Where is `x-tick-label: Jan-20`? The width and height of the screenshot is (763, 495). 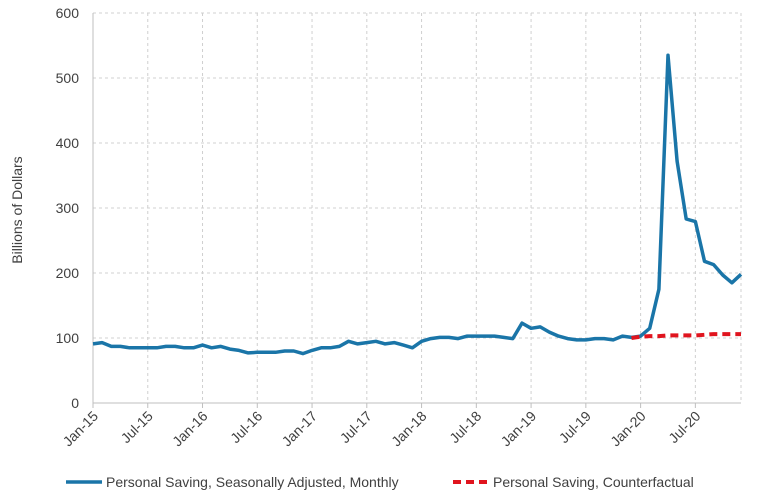
x-tick-label: Jan-20 is located at coordinates (628, 429).